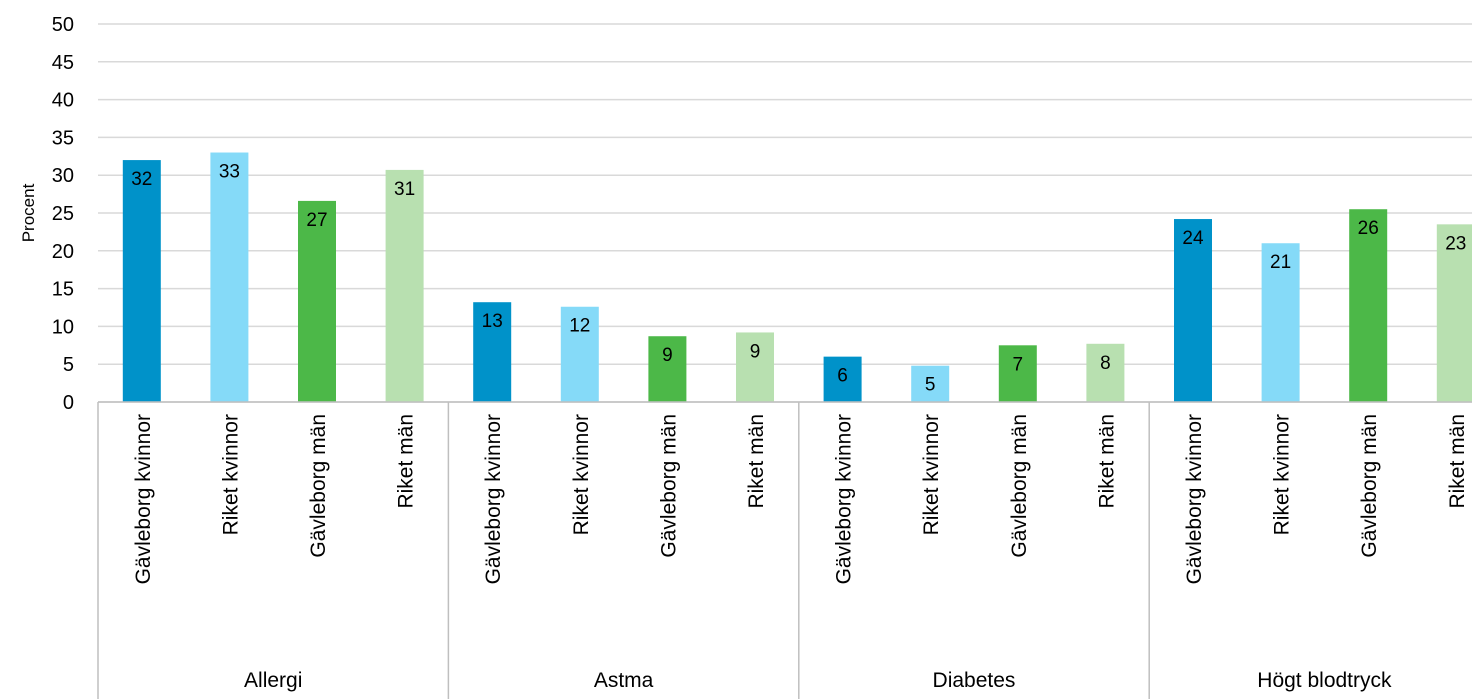 The width and height of the screenshot is (1472, 699). Describe the element at coordinates (492, 321) in the screenshot. I see `data-label: 13` at that location.